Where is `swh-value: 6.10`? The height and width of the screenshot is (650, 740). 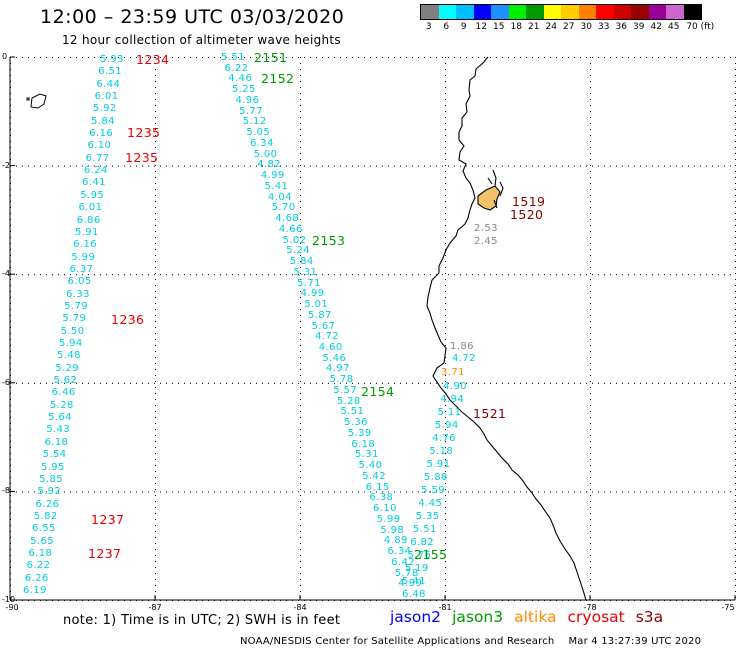 swh-value: 6.10 is located at coordinates (385, 509).